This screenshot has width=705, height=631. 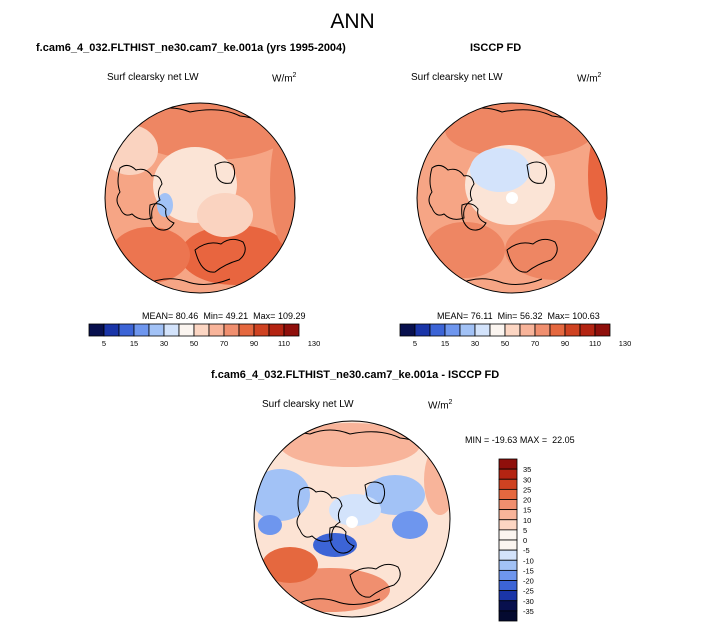 I want to click on panel3-map, so click(x=352, y=519).